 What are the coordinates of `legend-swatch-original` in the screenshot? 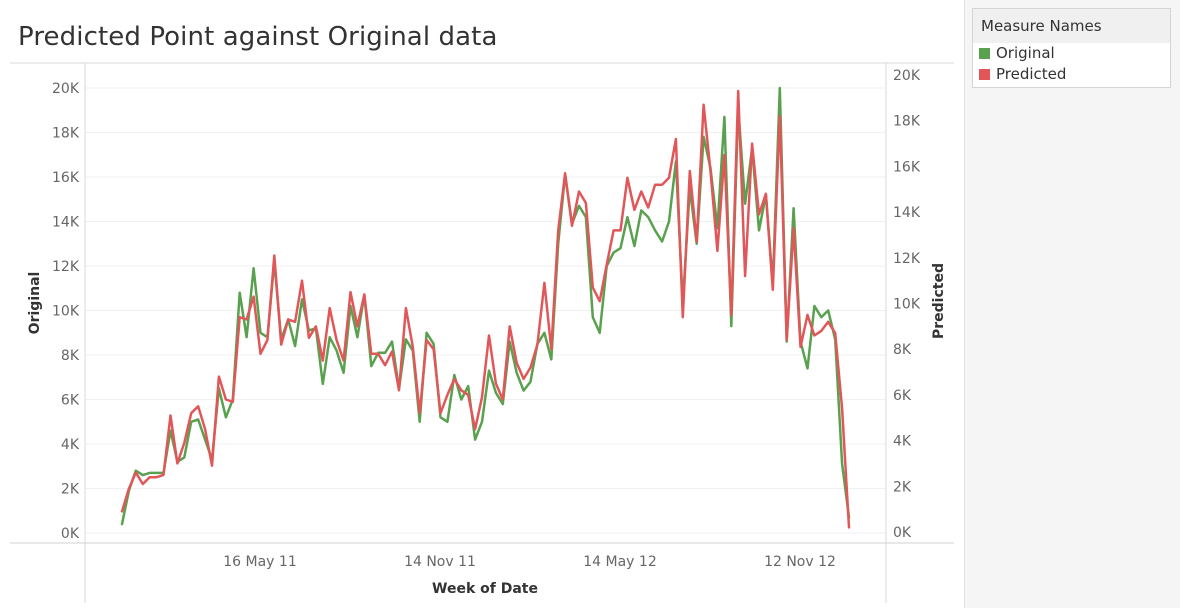 It's located at (984, 53).